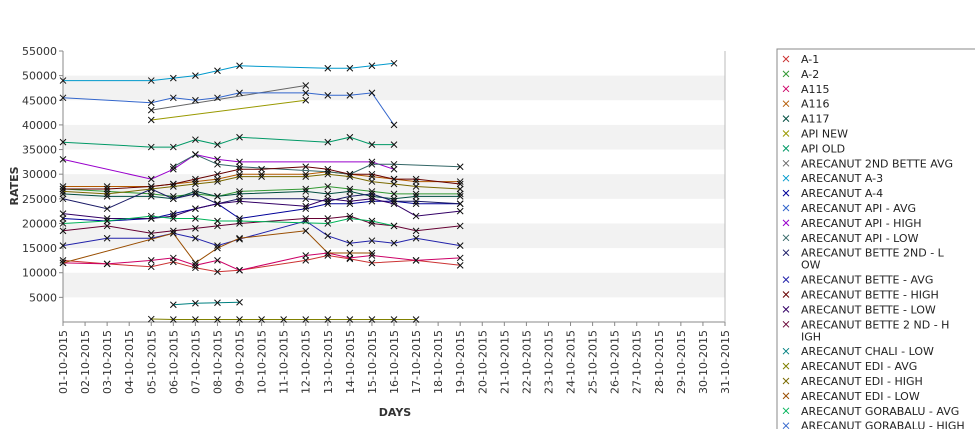 This screenshot has width=975, height=429. Describe the element at coordinates (659, 362) in the screenshot. I see `x-tick-label: 28-10-2015` at that location.